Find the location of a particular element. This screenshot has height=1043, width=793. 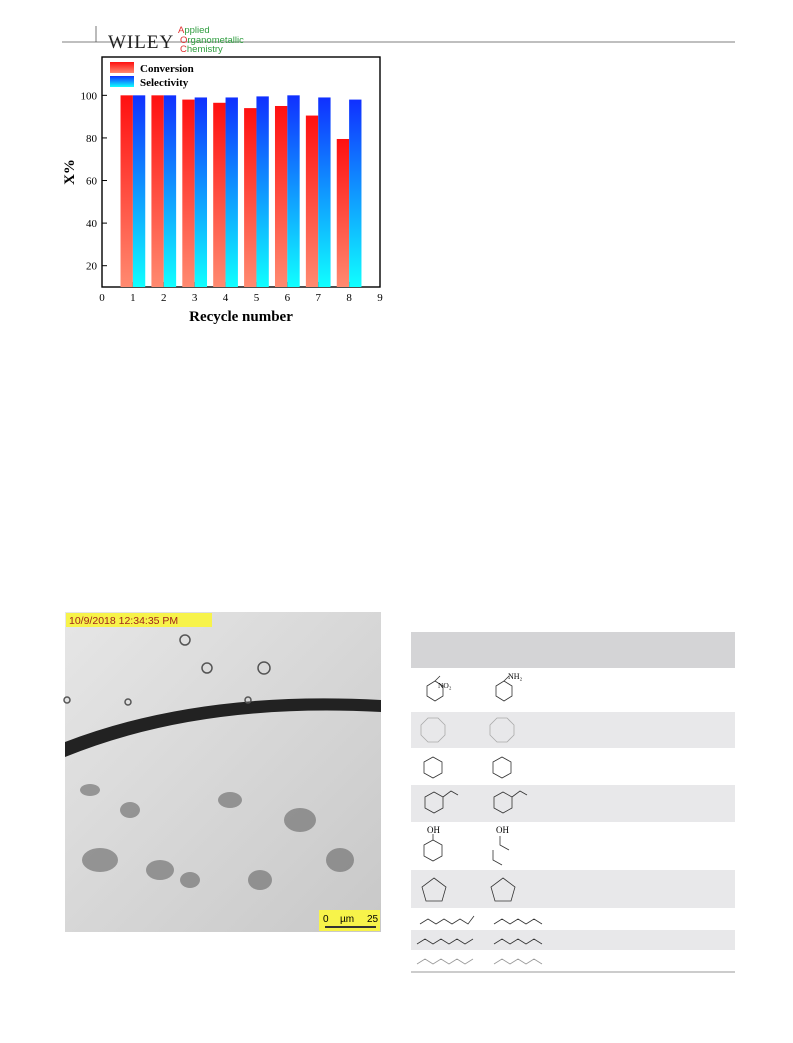

structures is located at coordinates (479, 820).